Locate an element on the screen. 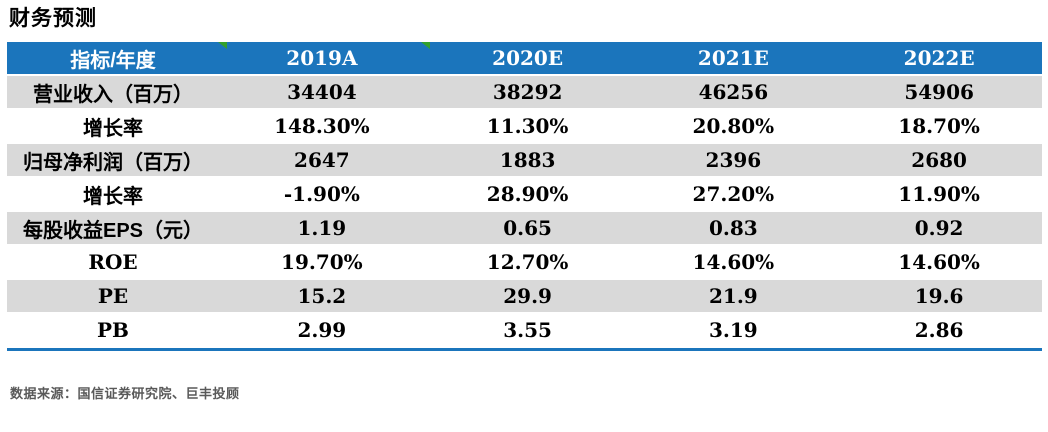 Image resolution: width=1048 pixels, height=432 pixels. cell-value: 2647 is located at coordinates (322, 160).